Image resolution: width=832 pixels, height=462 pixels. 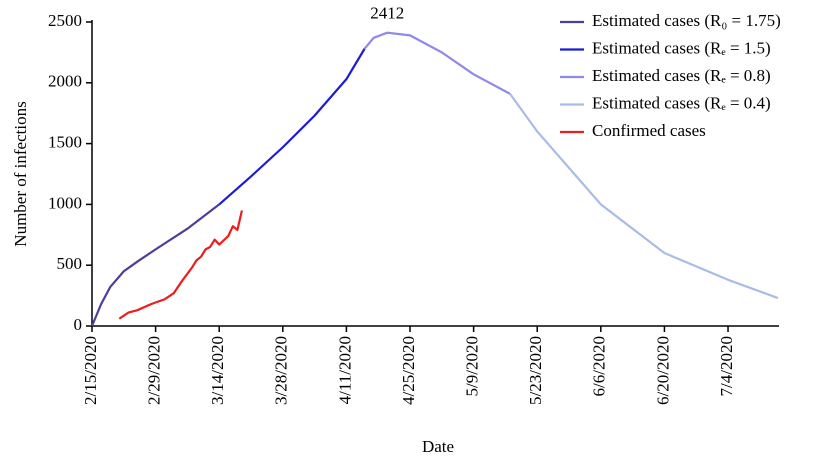 What do you see at coordinates (65, 20) in the screenshot?
I see `y-tick-label: 2500` at bounding box center [65, 20].